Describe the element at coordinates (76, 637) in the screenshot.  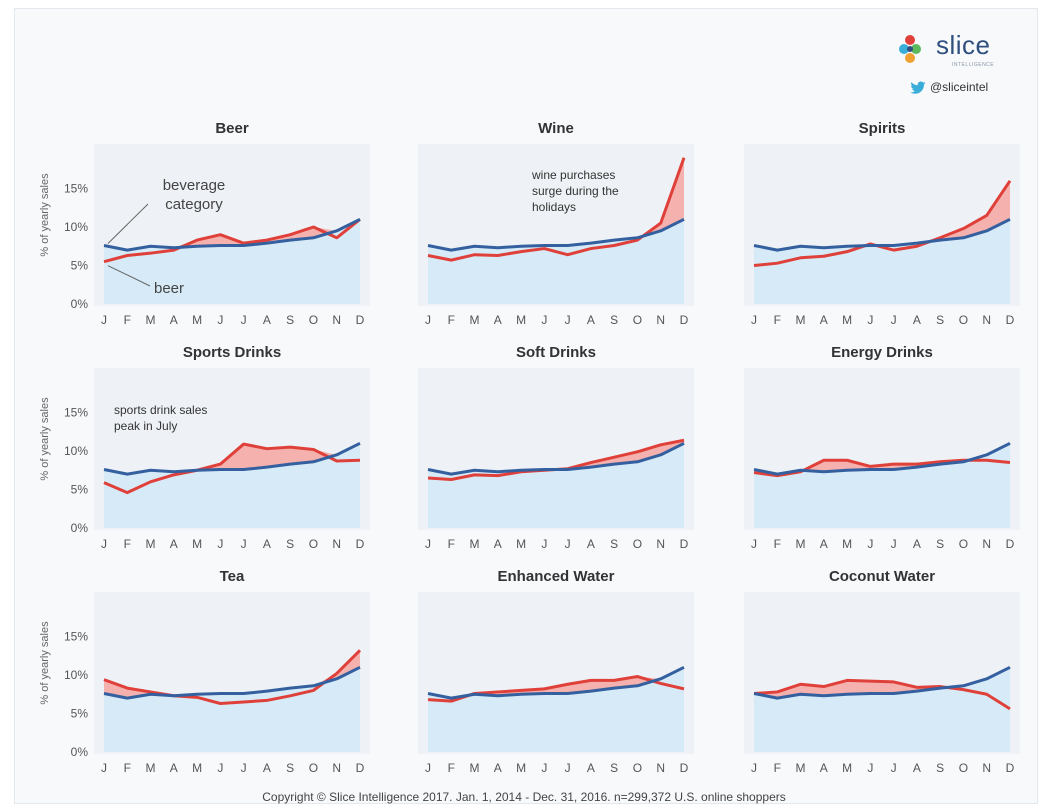
I see `y-tick-label: 15%` at that location.